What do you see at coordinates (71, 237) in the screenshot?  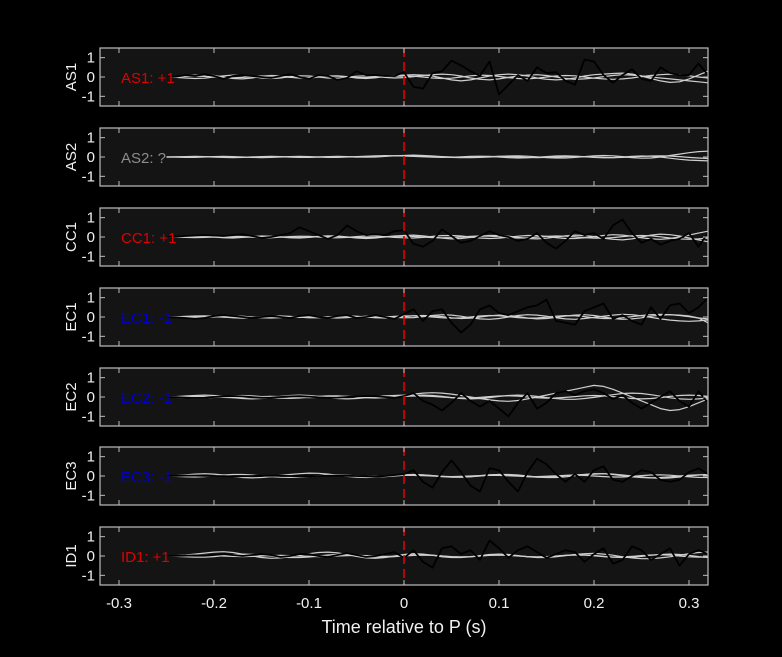 I see `station-label: CC1` at bounding box center [71, 237].